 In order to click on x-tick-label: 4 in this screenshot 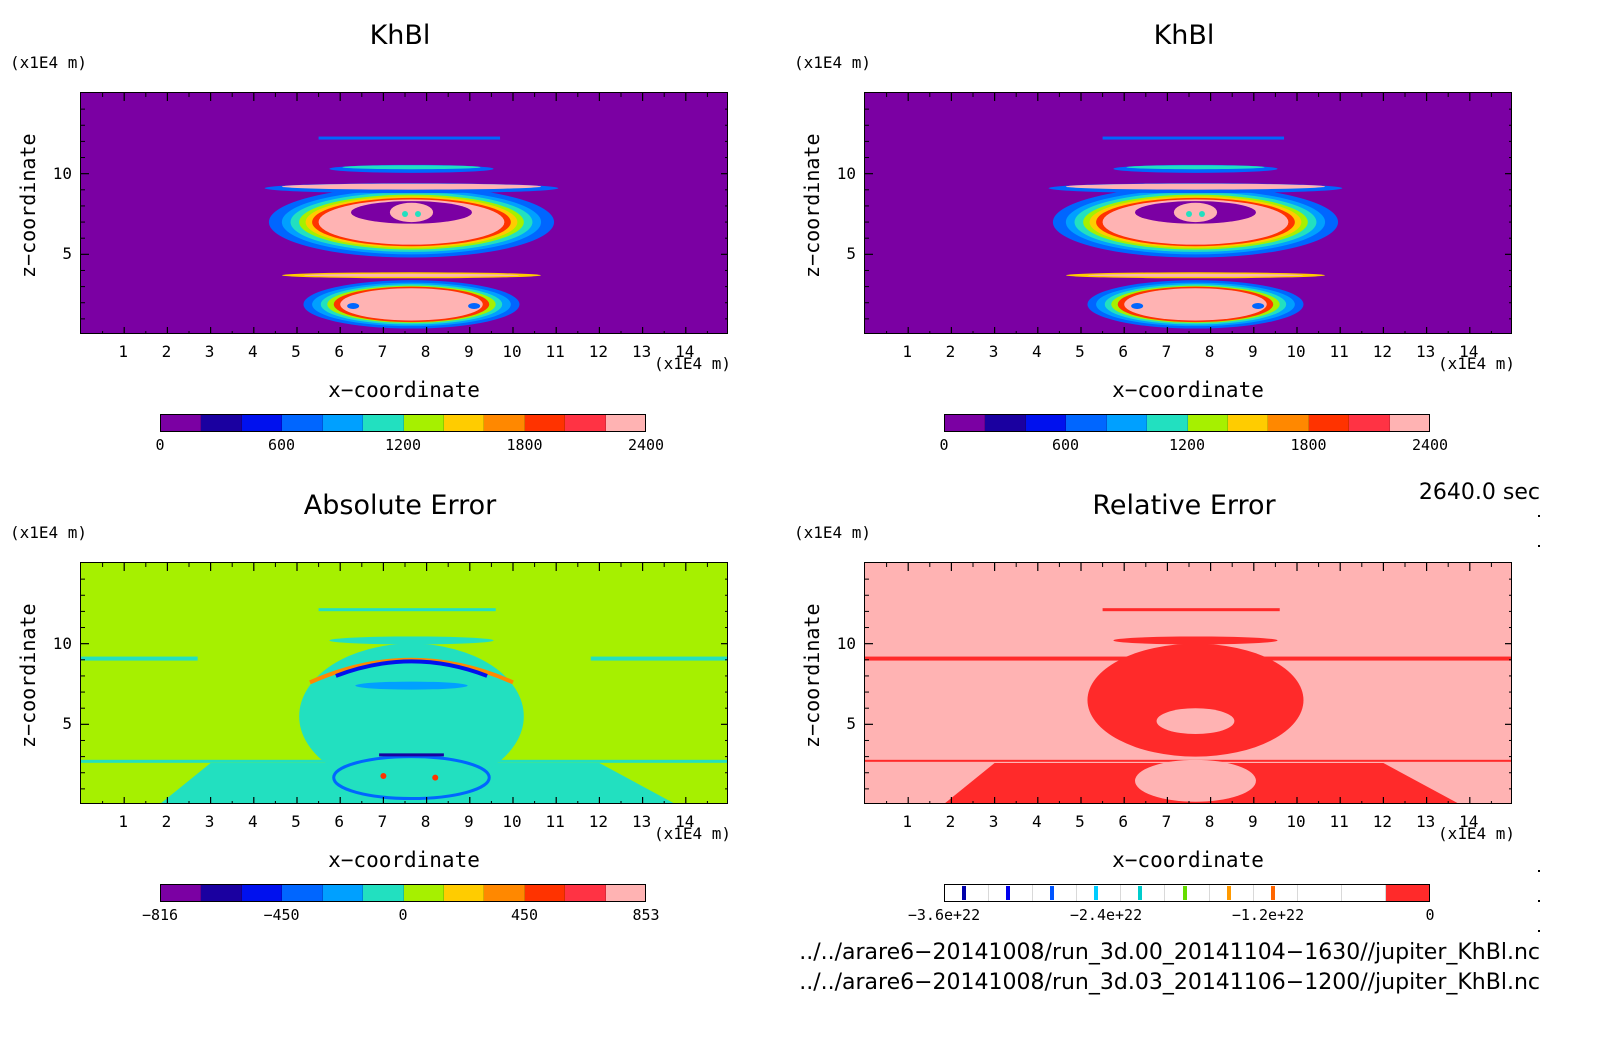, I will do `click(1036, 821)`.